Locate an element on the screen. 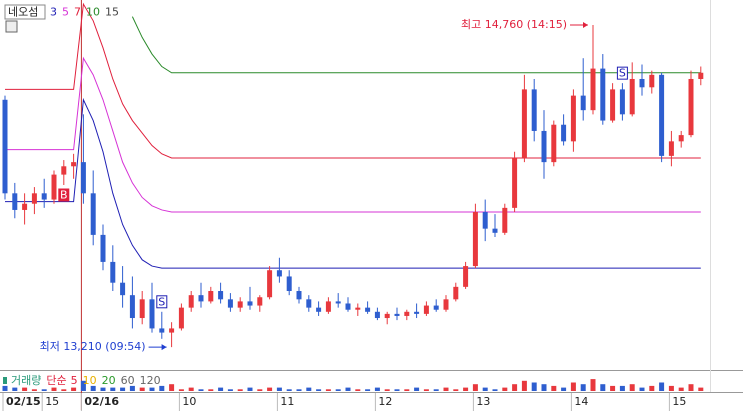  volume-marker is located at coordinates (5, 380).